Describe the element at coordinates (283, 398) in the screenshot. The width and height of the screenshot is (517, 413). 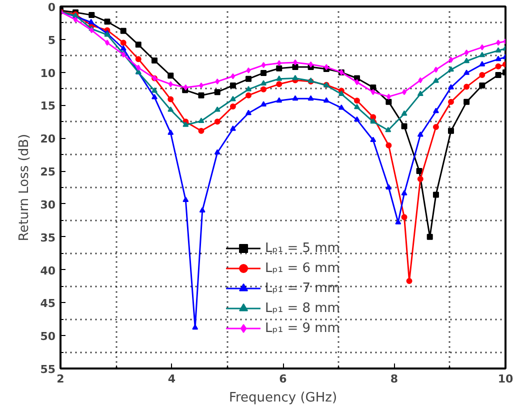
I see `x-axis-title: Frequency (GHz)` at that location.